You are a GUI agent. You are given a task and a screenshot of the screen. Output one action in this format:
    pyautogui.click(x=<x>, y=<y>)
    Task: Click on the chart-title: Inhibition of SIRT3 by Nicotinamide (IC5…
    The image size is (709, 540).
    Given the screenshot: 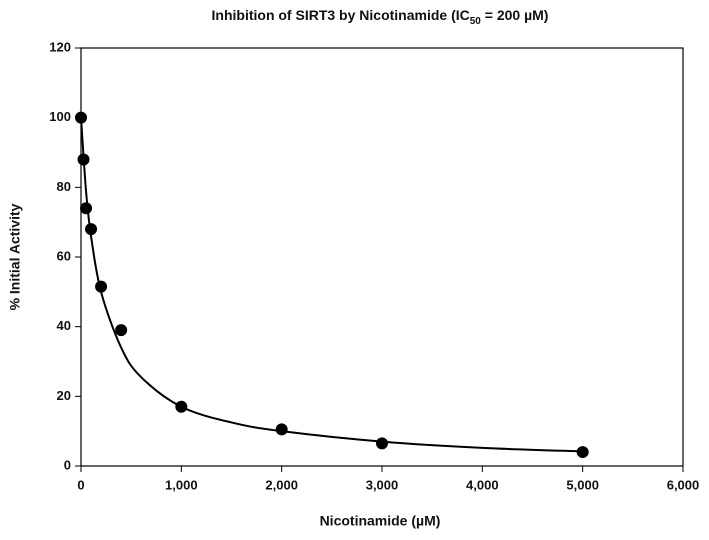 What is the action you would take?
    pyautogui.click(x=380, y=17)
    